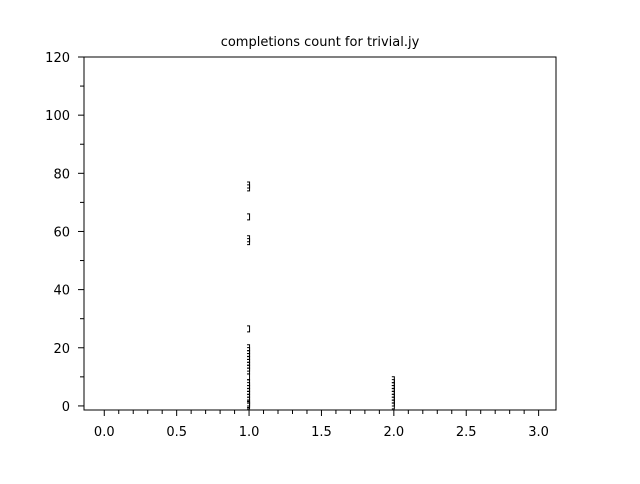  What do you see at coordinates (249, 432) in the screenshot?
I see `x-tick-label: 1.0` at bounding box center [249, 432].